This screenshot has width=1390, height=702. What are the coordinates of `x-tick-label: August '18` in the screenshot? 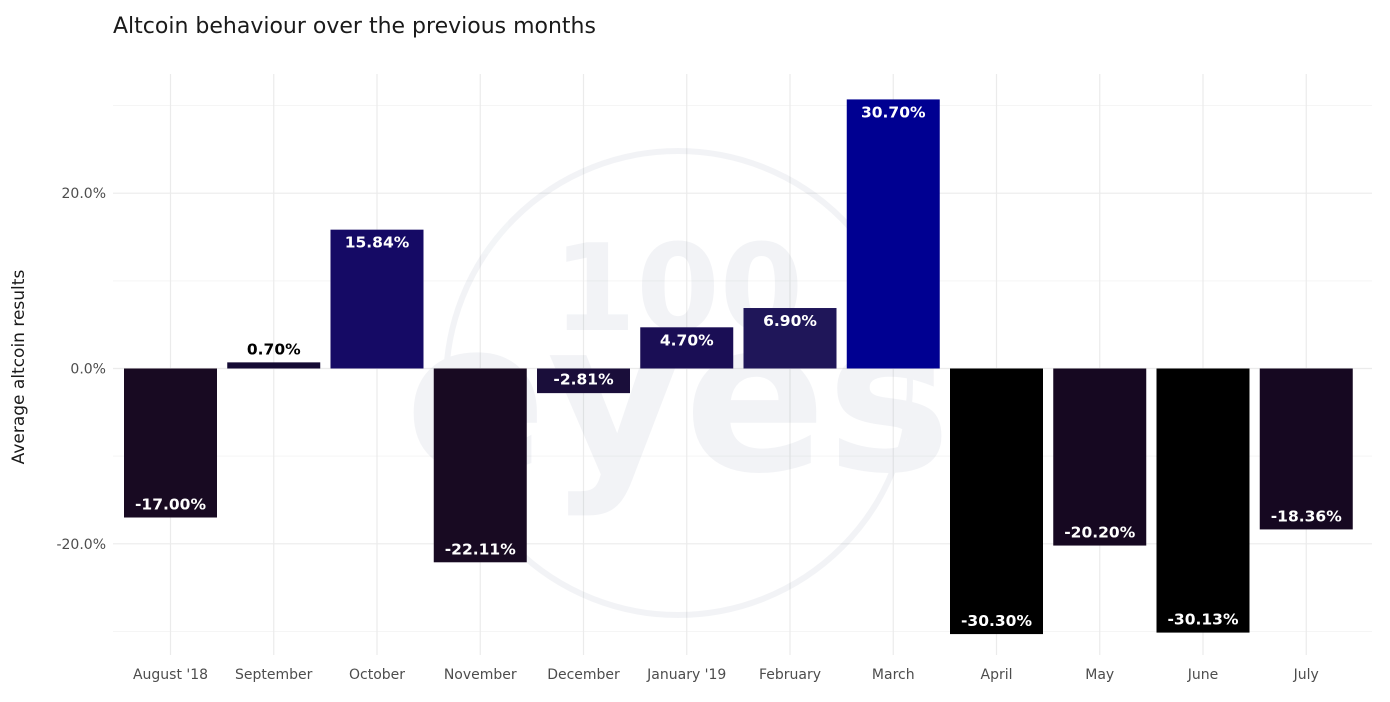 It's located at (170, 675).